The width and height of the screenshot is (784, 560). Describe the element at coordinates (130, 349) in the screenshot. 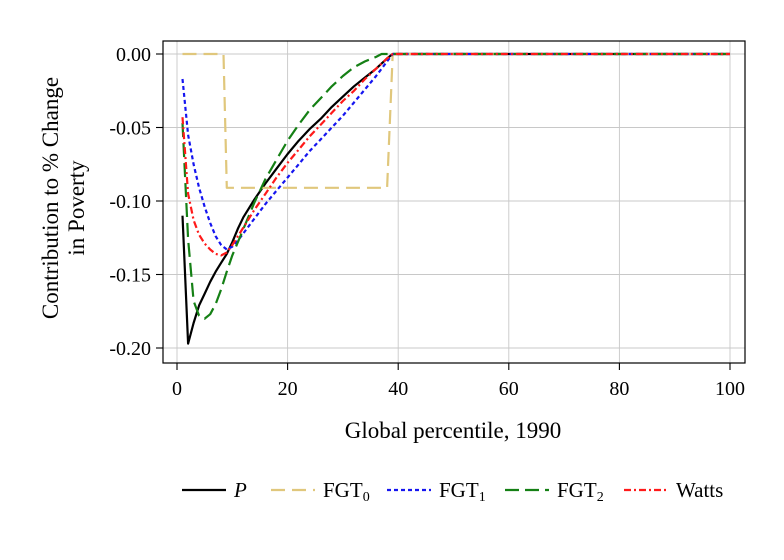

I see `y-tick-label: -0.20` at that location.